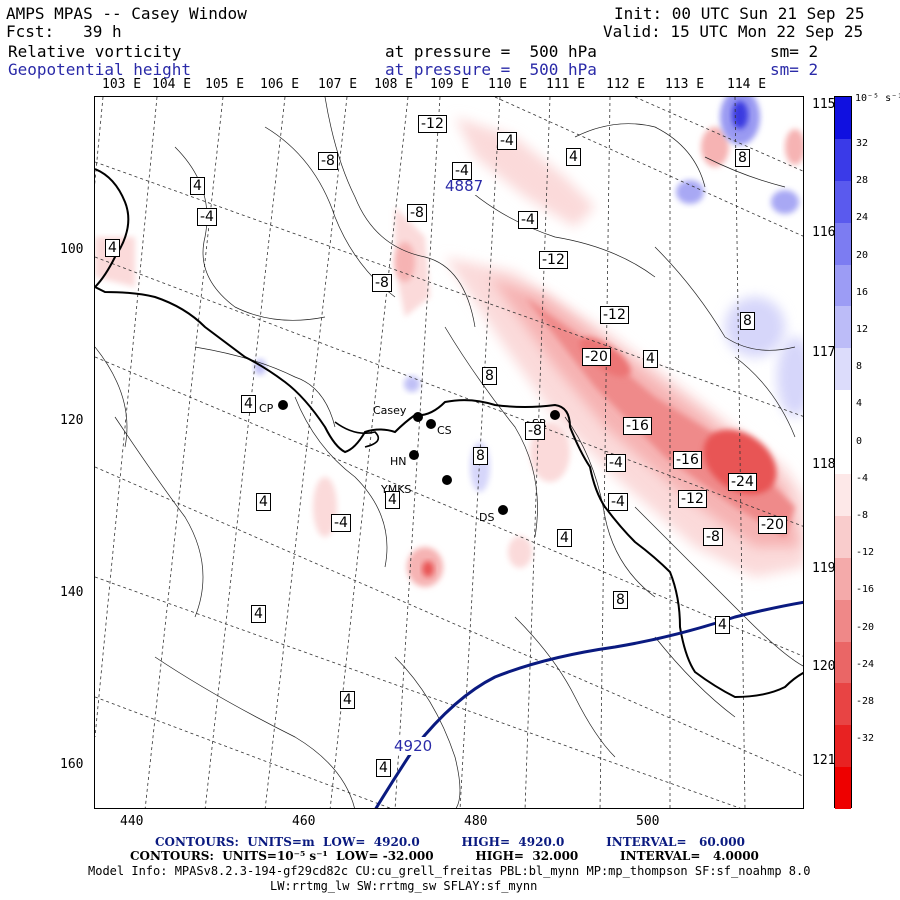 Image resolution: width=900 pixels, height=900 pixels. What do you see at coordinates (394, 84) in the screenshot?
I see `lon-label-top: 108 E` at bounding box center [394, 84].